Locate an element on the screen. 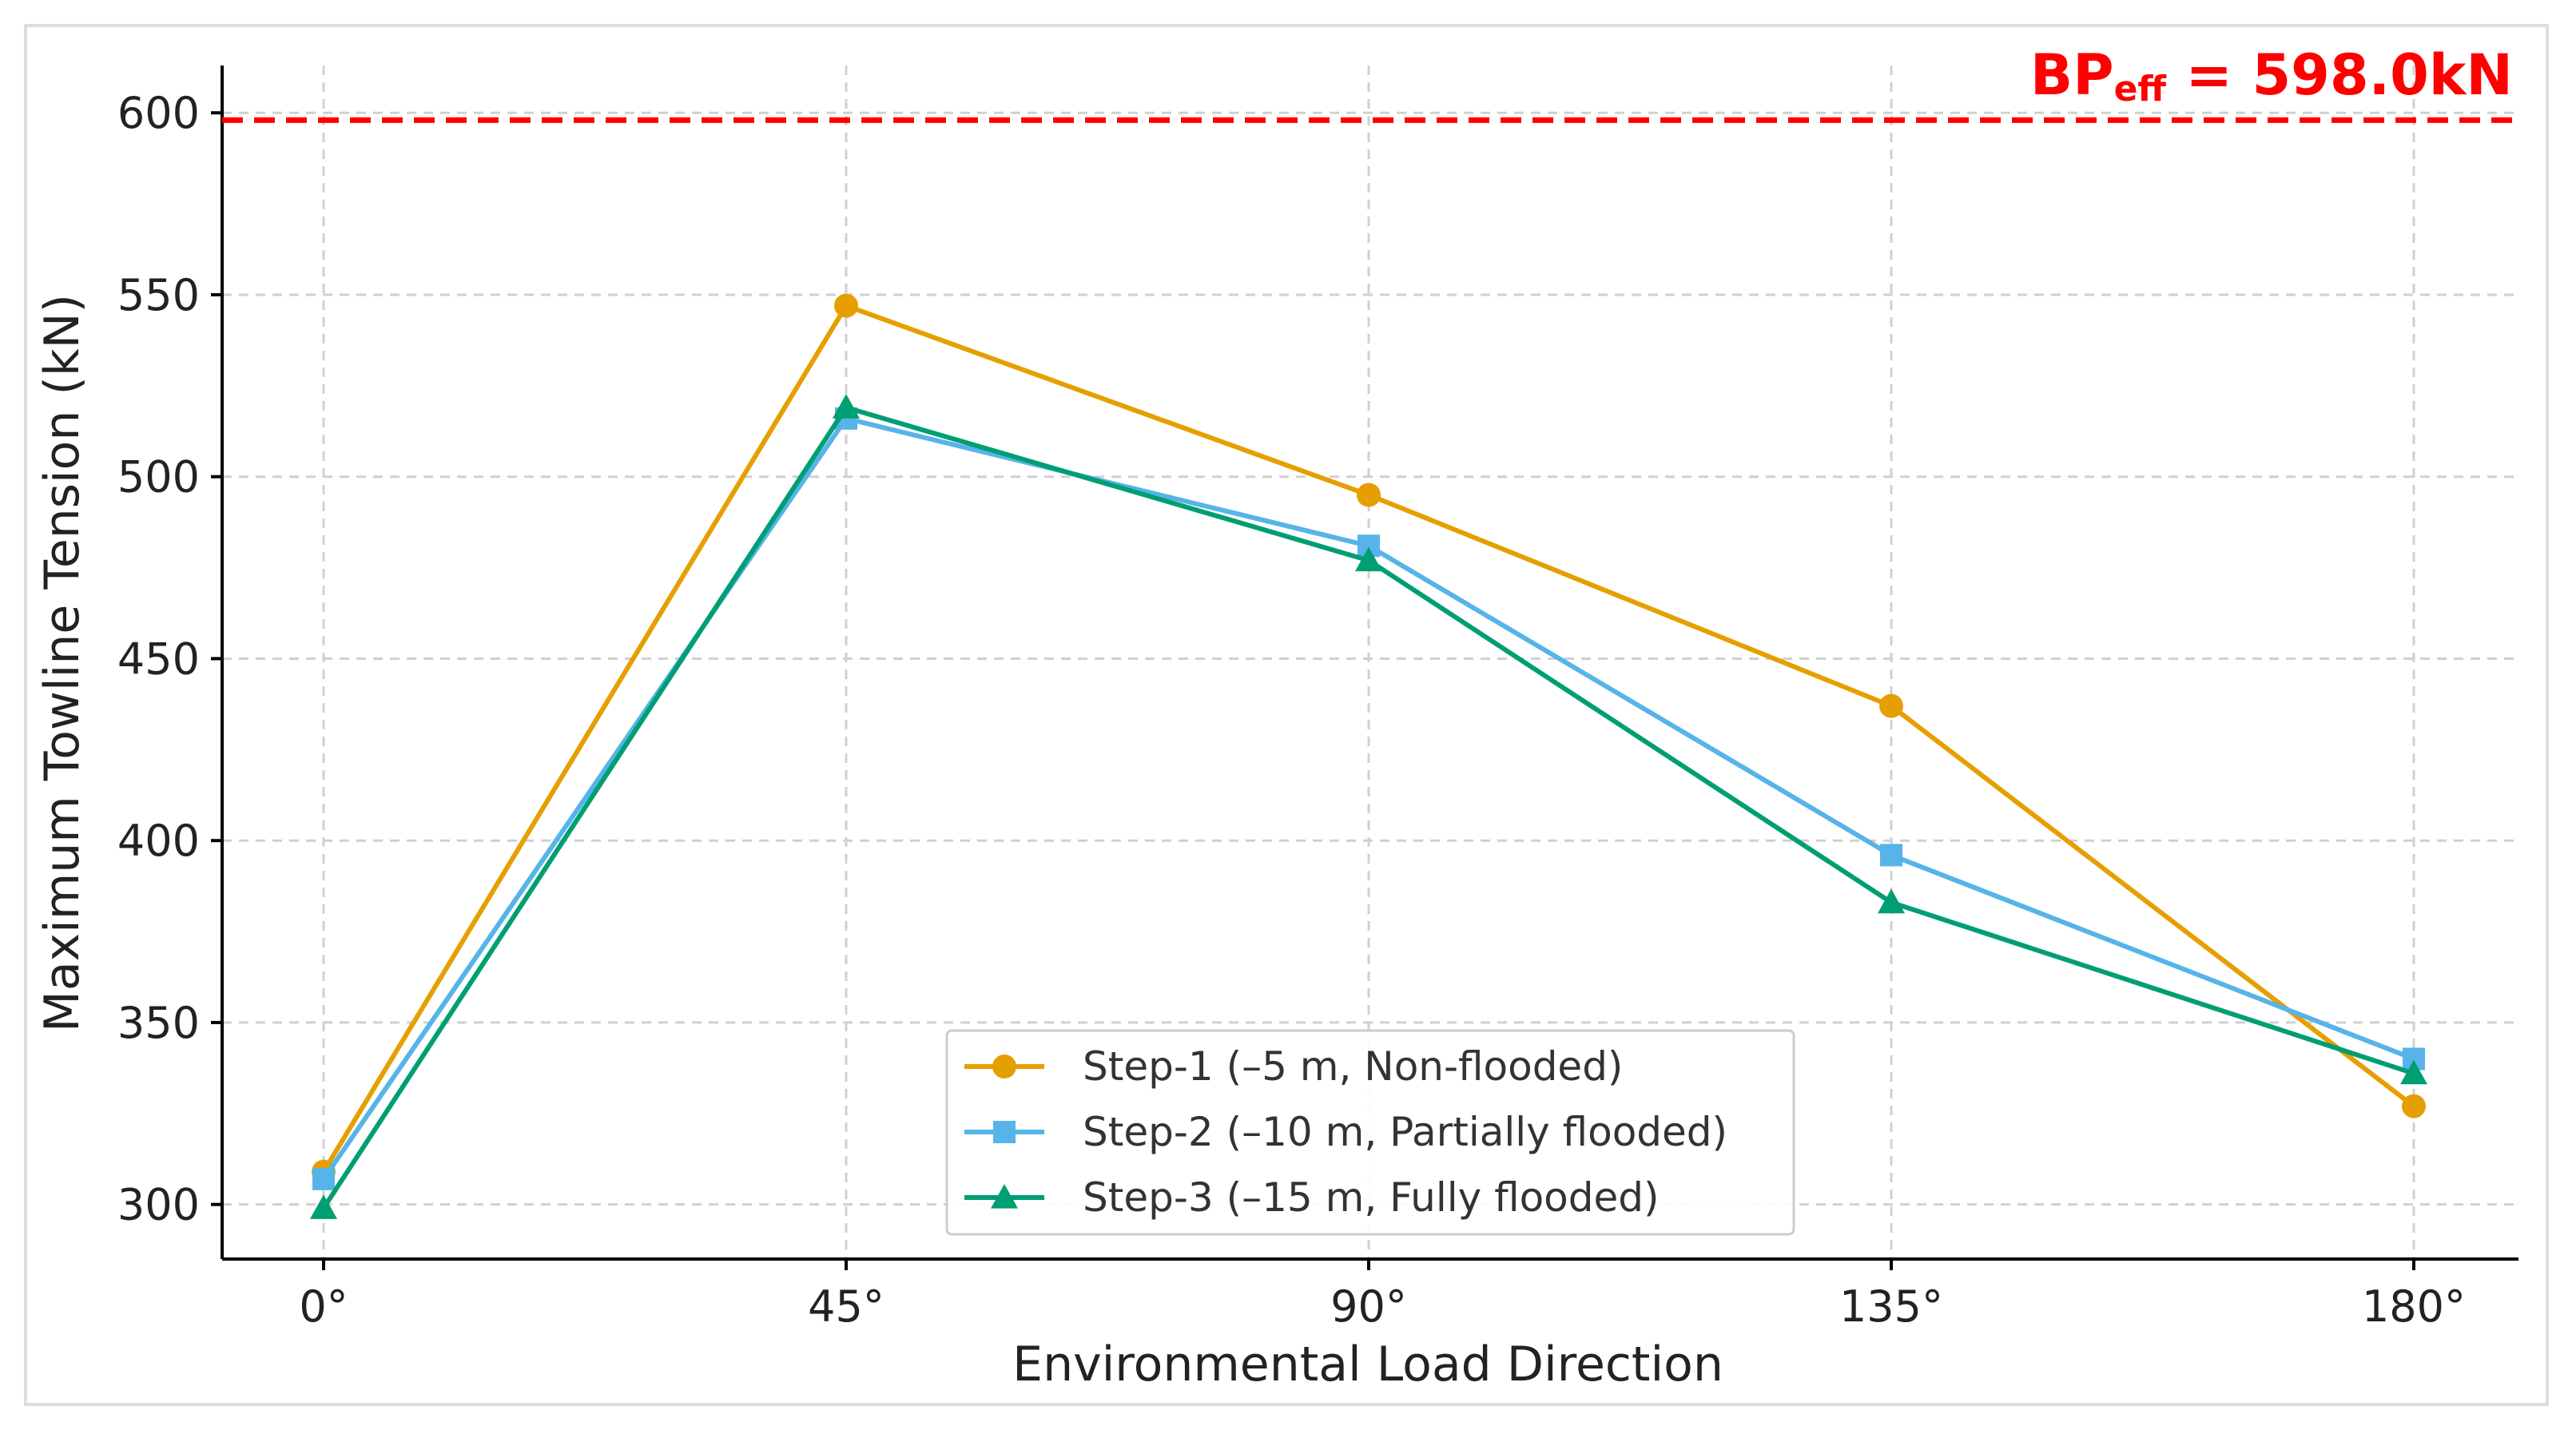 The height and width of the screenshot is (1430, 2576). legend-label: Step-2 (–10 m, Partially flooded) is located at coordinates (1405, 1132).